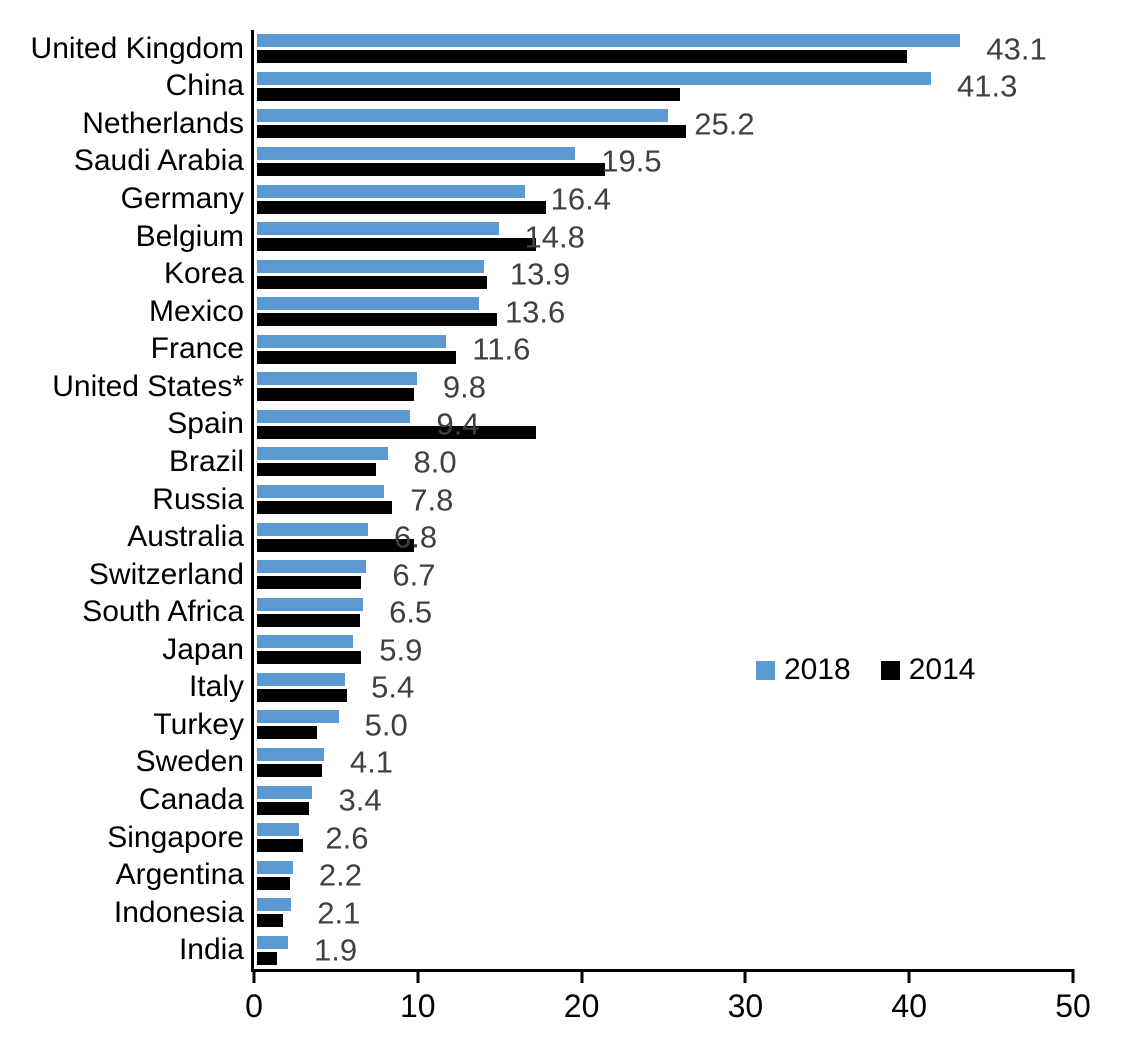 Image resolution: width=1123 pixels, height=1041 pixels. I want to click on bar-group: 19.5, so click(665, 162).